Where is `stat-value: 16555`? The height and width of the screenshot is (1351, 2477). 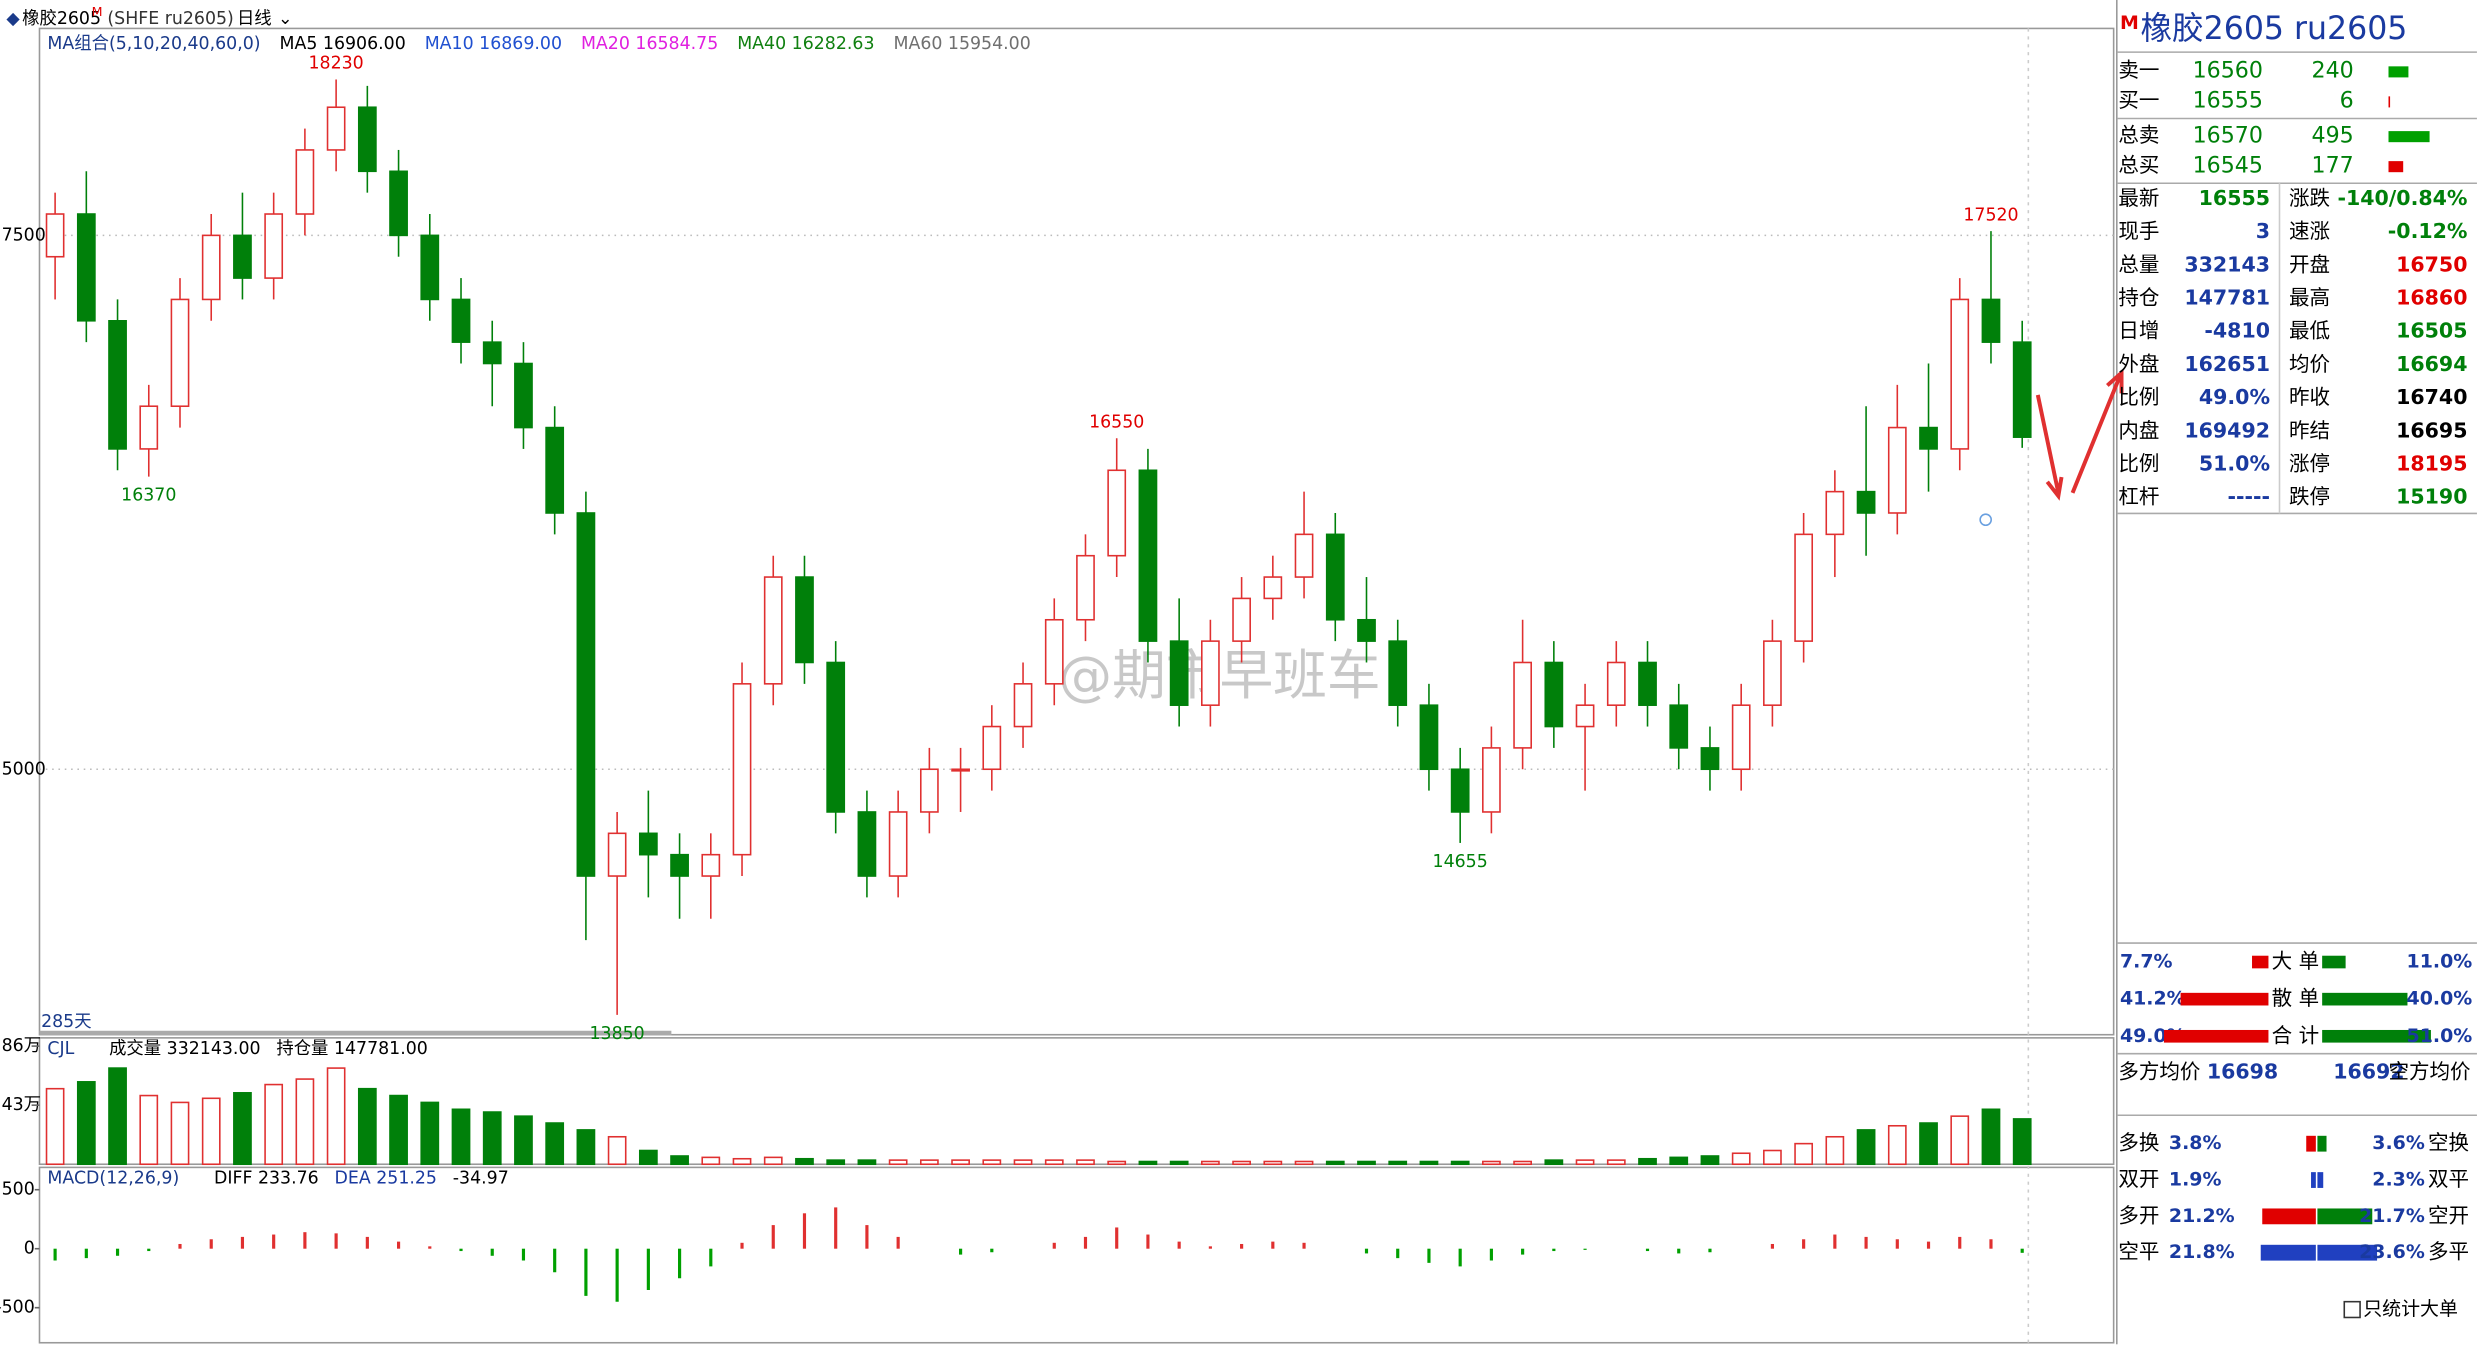
stat-value: 16555 is located at coordinates (2234, 198).